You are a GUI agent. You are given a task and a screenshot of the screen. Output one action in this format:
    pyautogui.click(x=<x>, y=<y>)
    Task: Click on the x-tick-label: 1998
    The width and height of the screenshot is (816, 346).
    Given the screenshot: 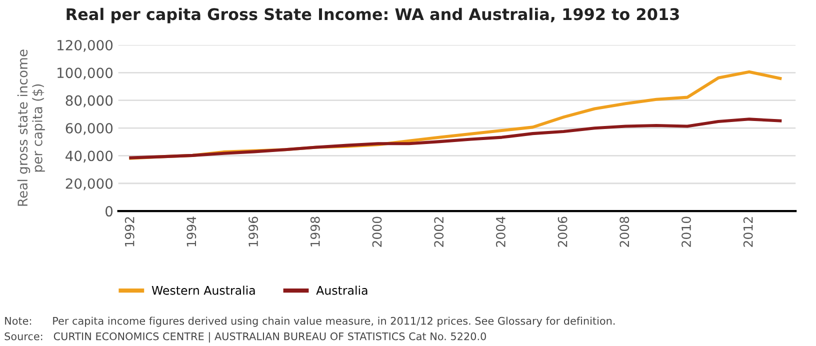 What is the action you would take?
    pyautogui.click(x=315, y=231)
    